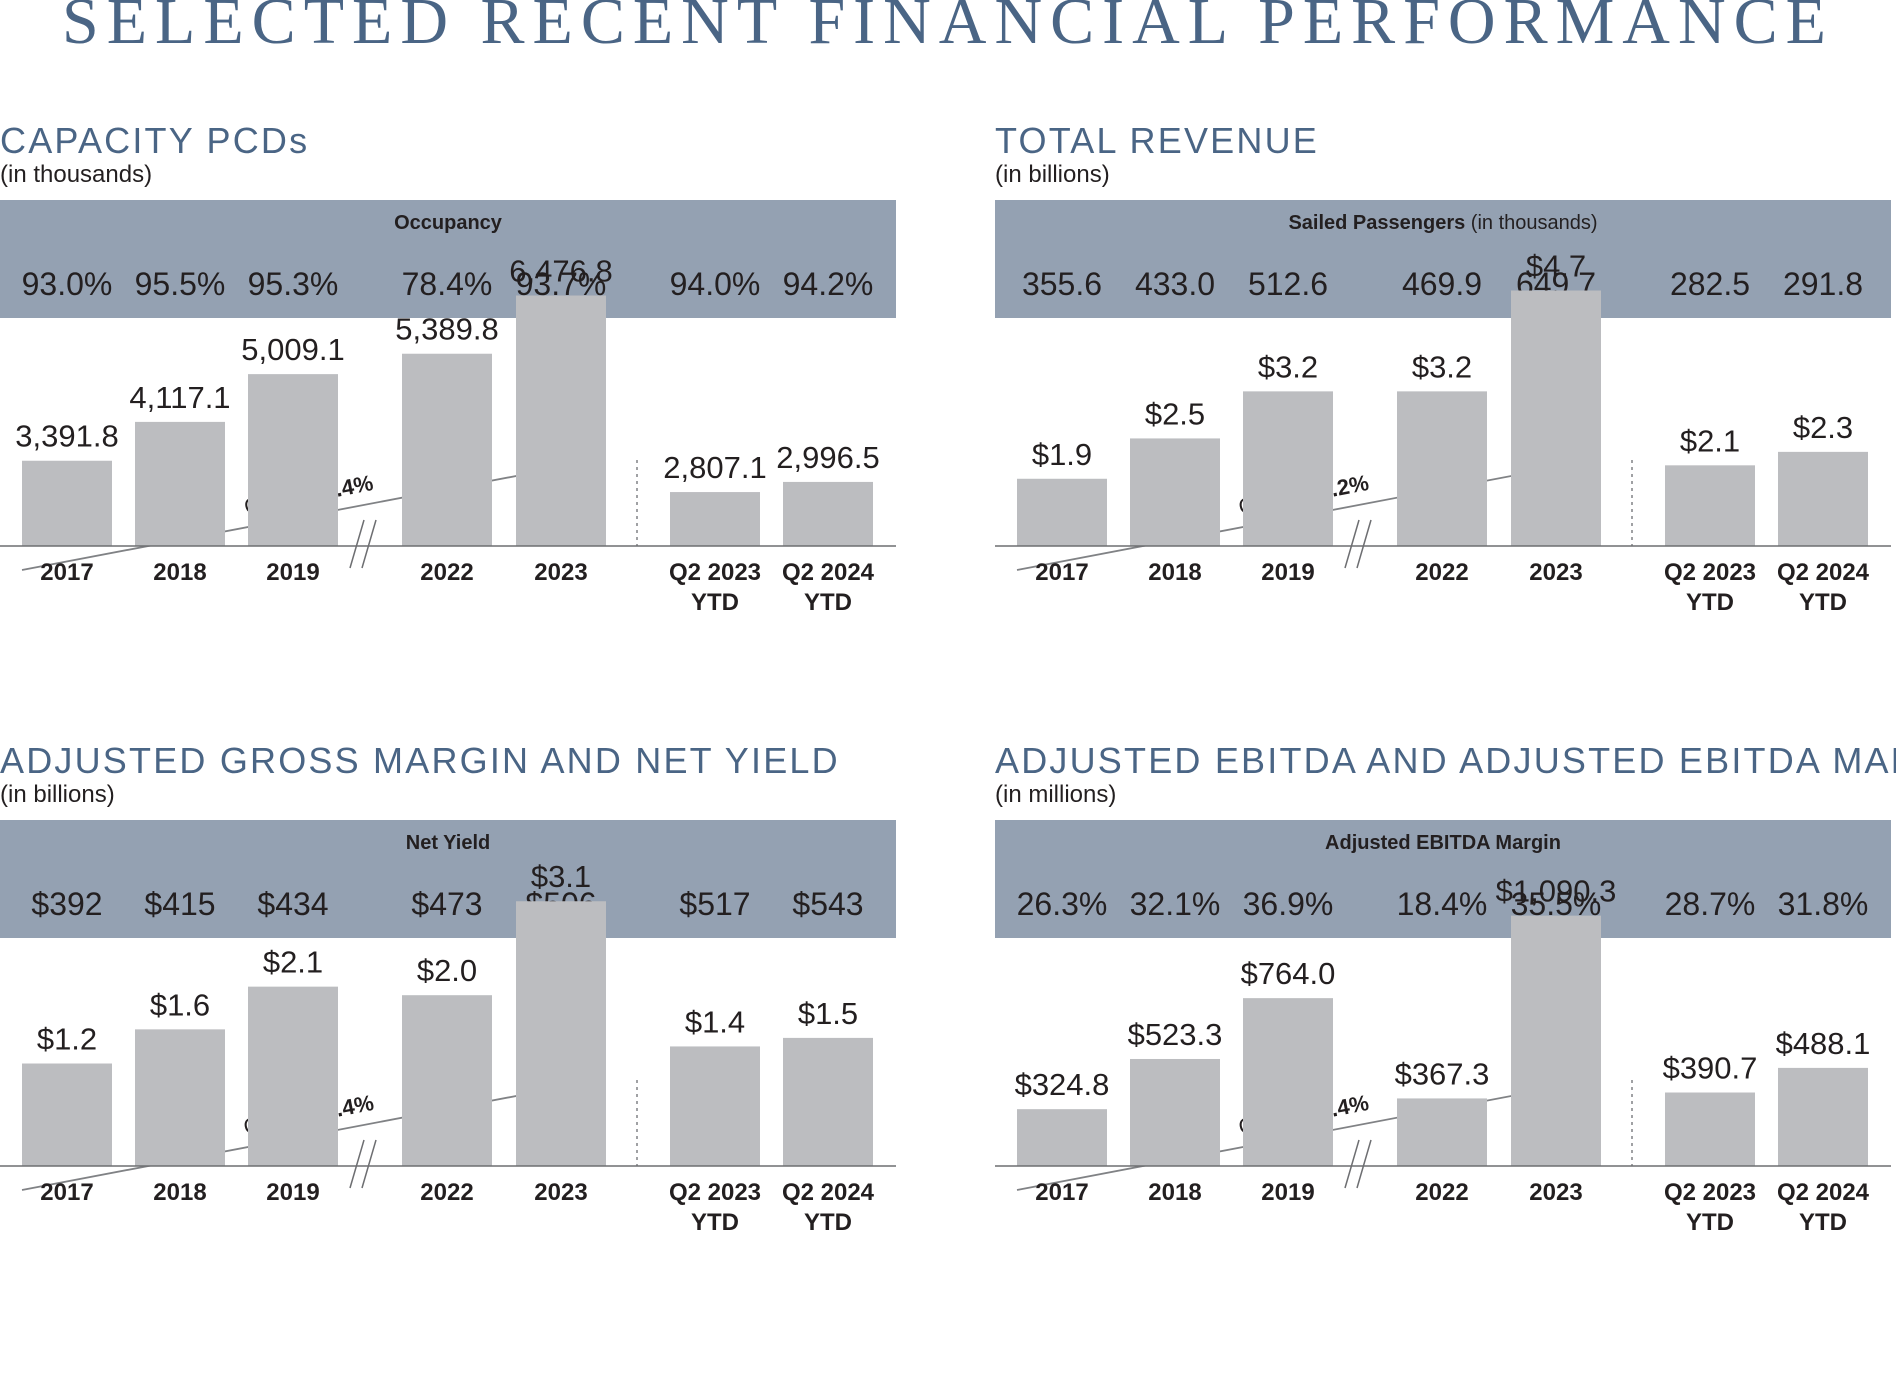 This screenshot has width=1896, height=1380. What do you see at coordinates (447, 970) in the screenshot?
I see `bar-value-label: $2.0` at bounding box center [447, 970].